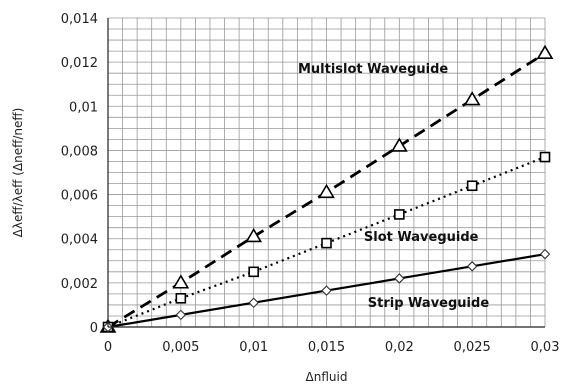  What do you see at coordinates (108, 347) in the screenshot?
I see `x-tick-label: 0` at bounding box center [108, 347].